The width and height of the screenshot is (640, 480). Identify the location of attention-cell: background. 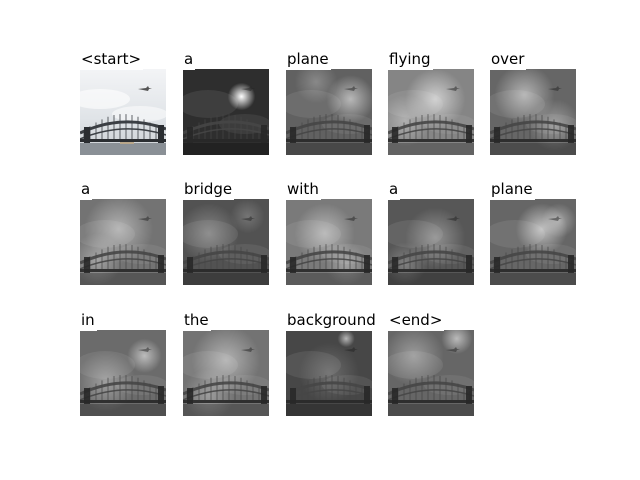
(332, 364).